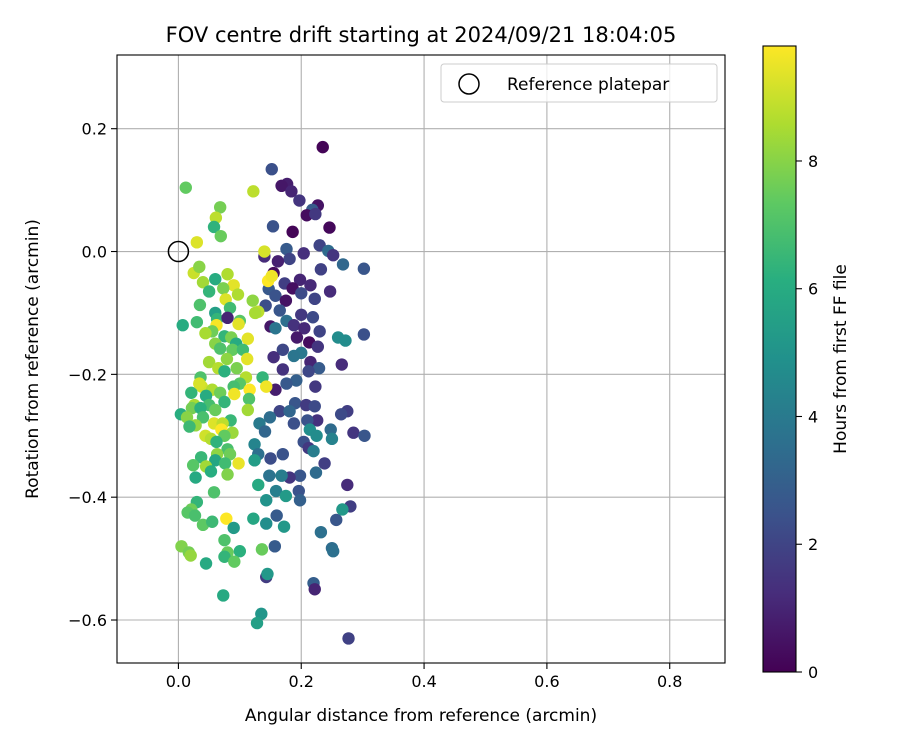  I want to click on x-tick-label: 0.8, so click(669, 681).